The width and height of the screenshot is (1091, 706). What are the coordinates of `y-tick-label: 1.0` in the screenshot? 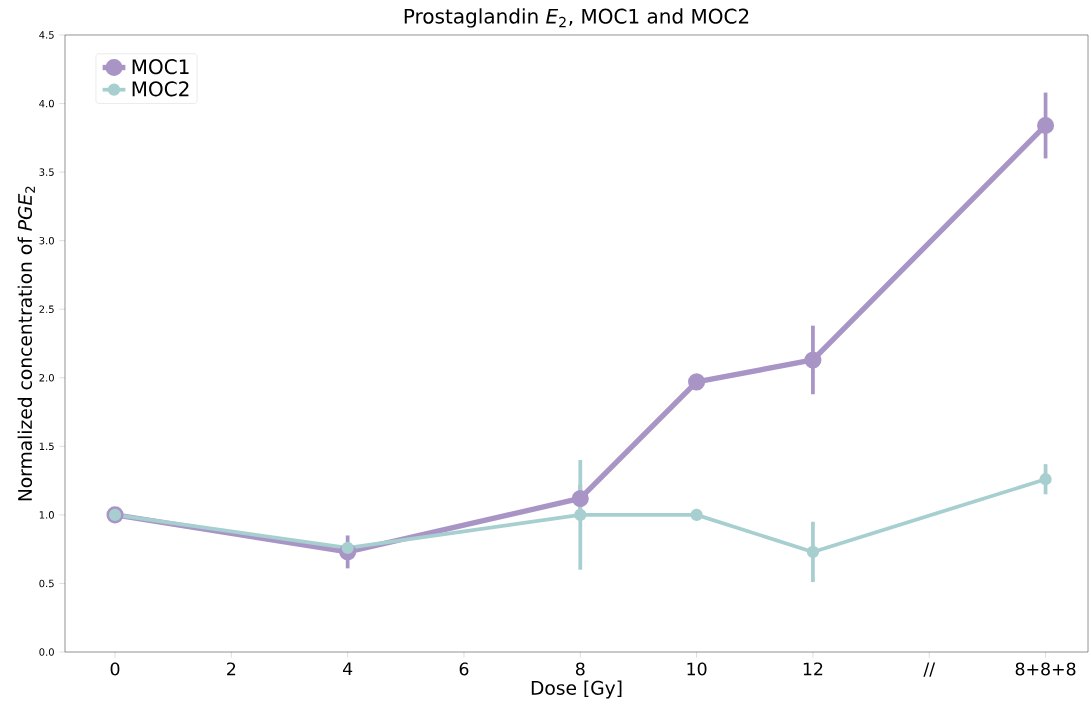 It's located at (46, 515).